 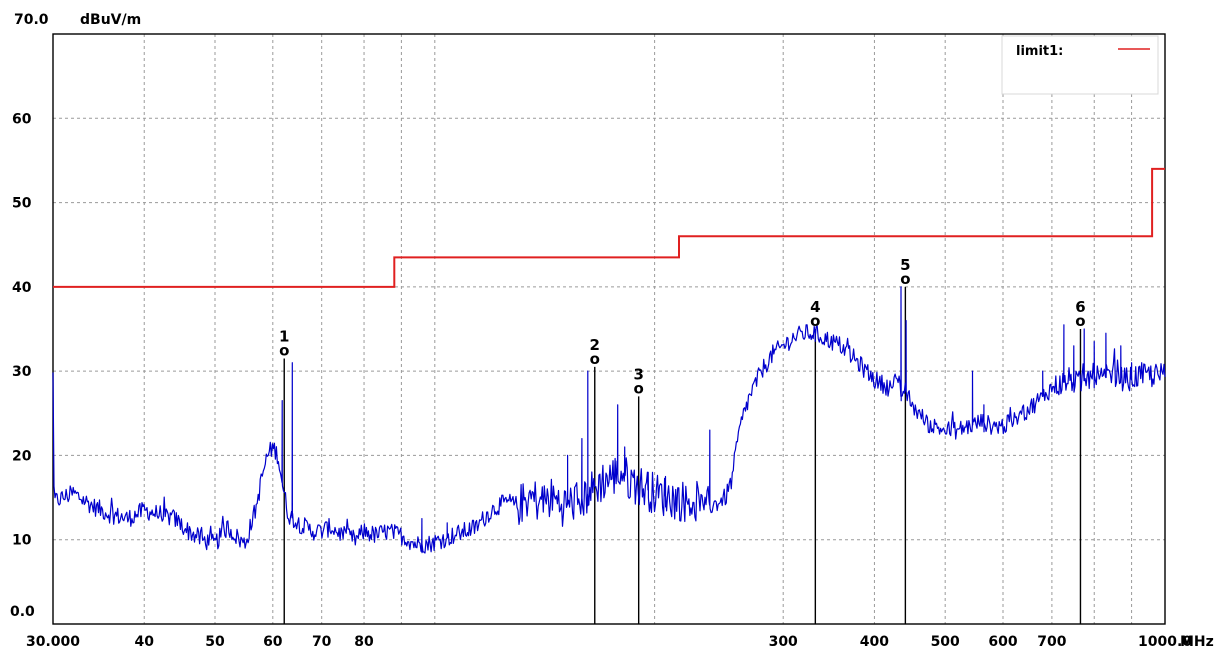 What do you see at coordinates (22, 329) in the screenshot?
I see `y-tick-labels: 10 20 30 40 50 60` at bounding box center [22, 329].